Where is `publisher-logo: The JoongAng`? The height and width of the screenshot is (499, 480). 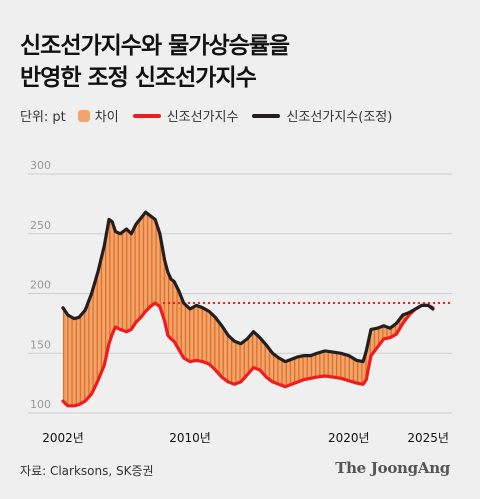 publisher-logo: The JoongAng is located at coordinates (392, 468).